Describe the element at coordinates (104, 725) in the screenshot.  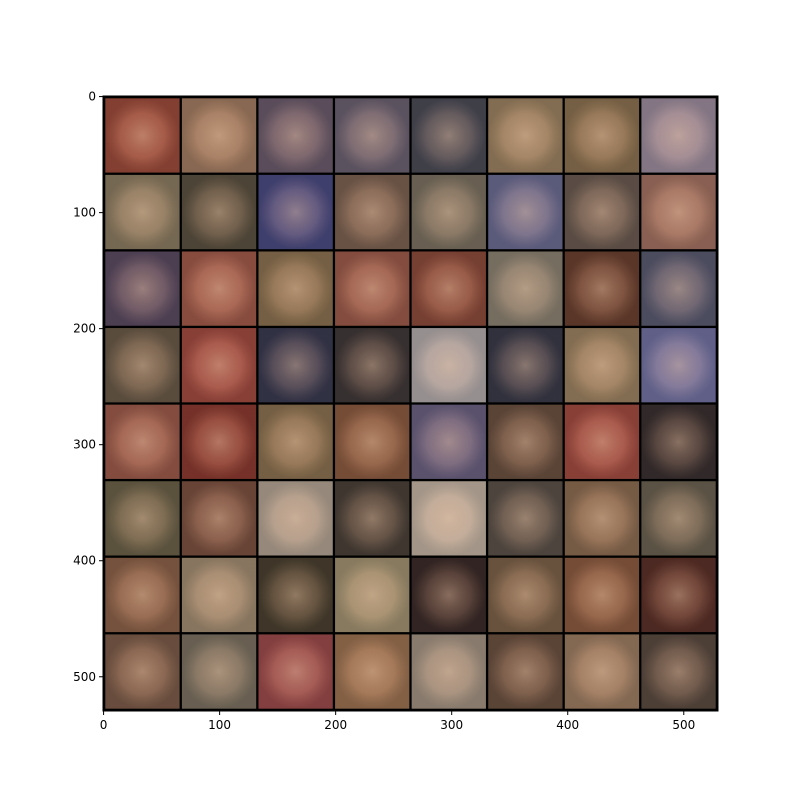
I see `x-tick-label: 0` at that location.